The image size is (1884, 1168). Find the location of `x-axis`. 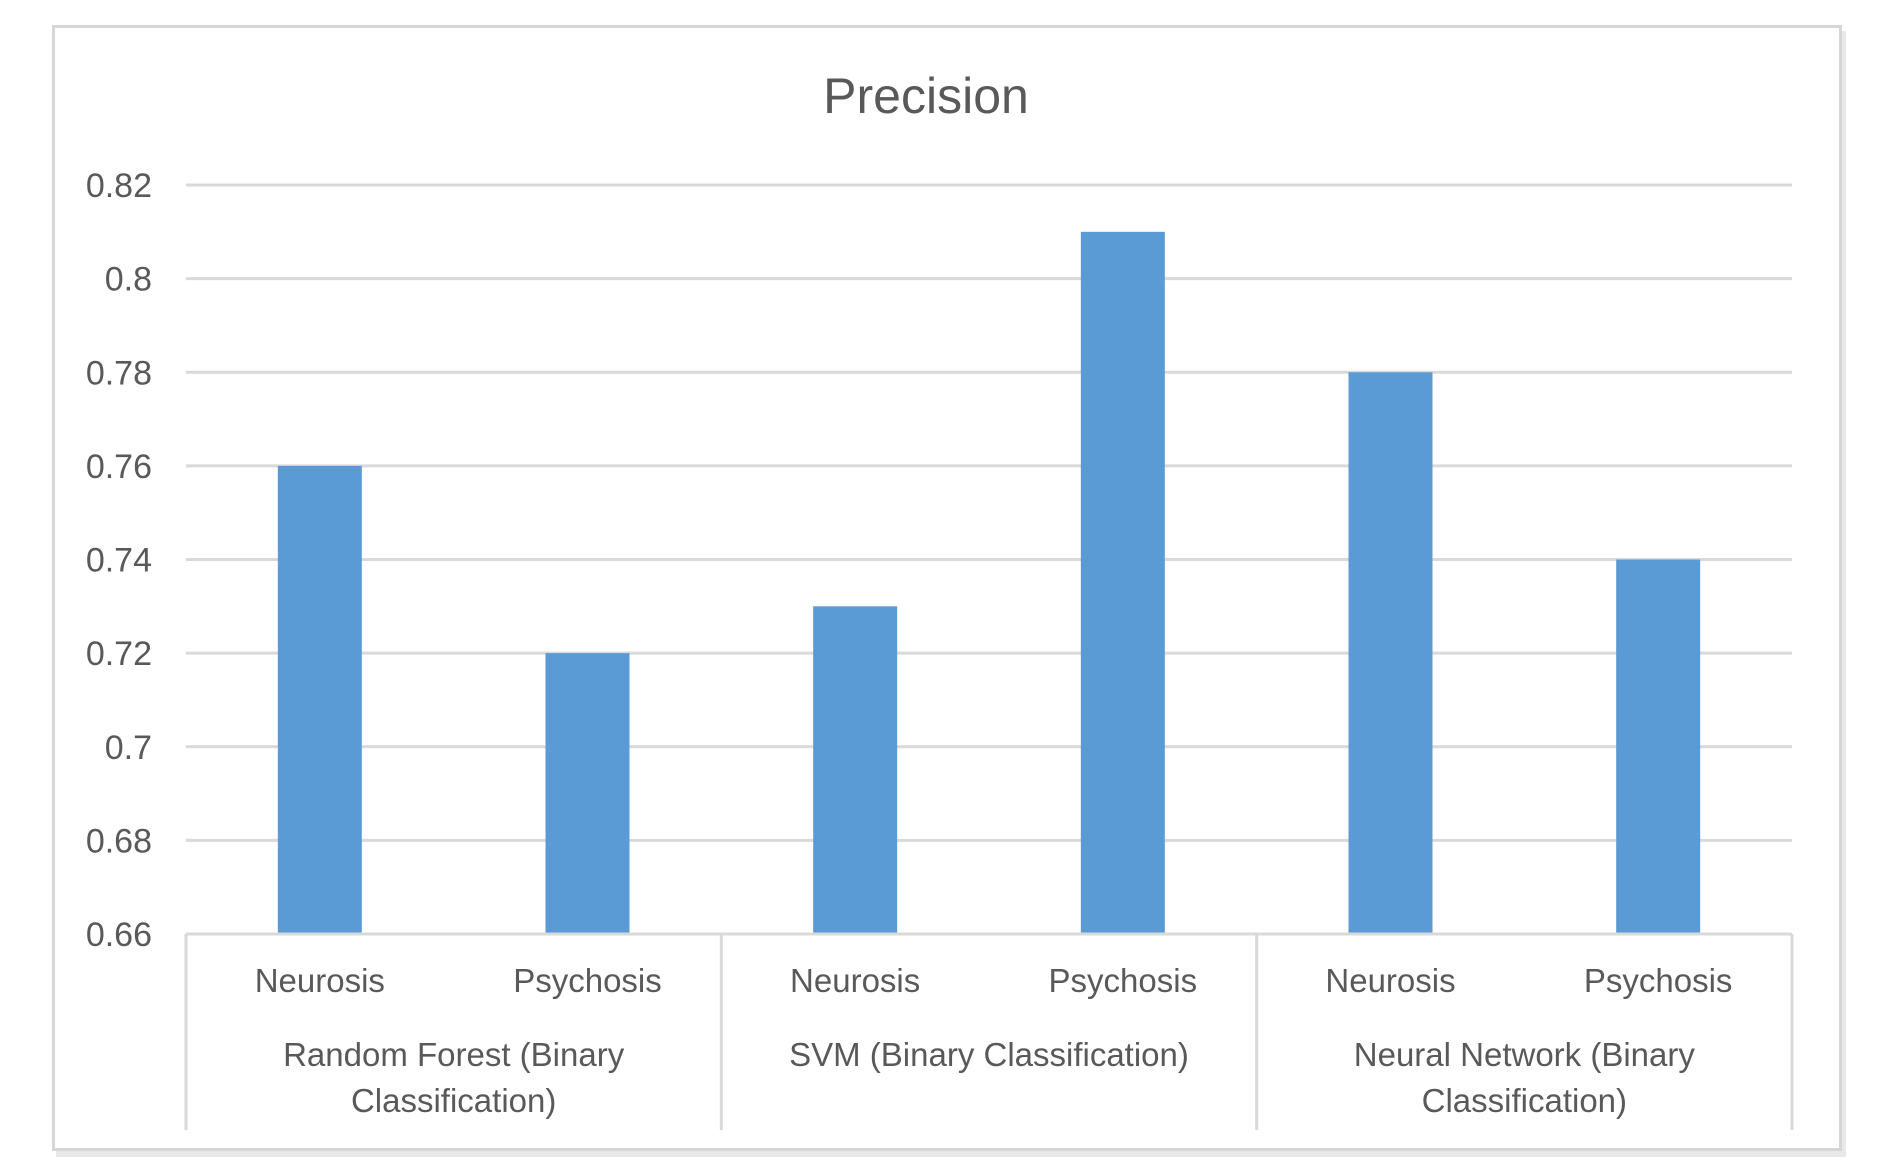

x-axis is located at coordinates (989, 1031).